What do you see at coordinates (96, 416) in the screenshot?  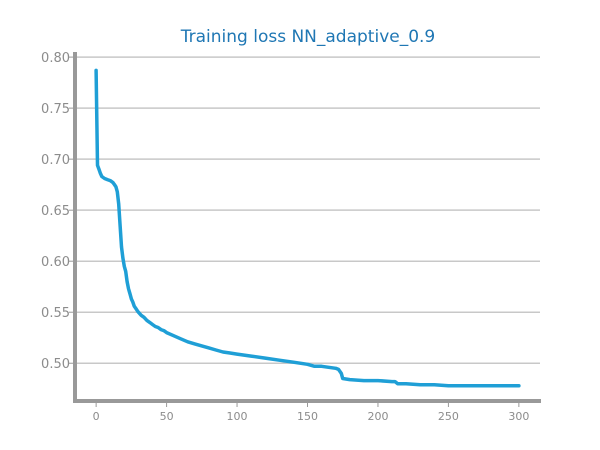 I see `x-tick-label: 0` at bounding box center [96, 416].